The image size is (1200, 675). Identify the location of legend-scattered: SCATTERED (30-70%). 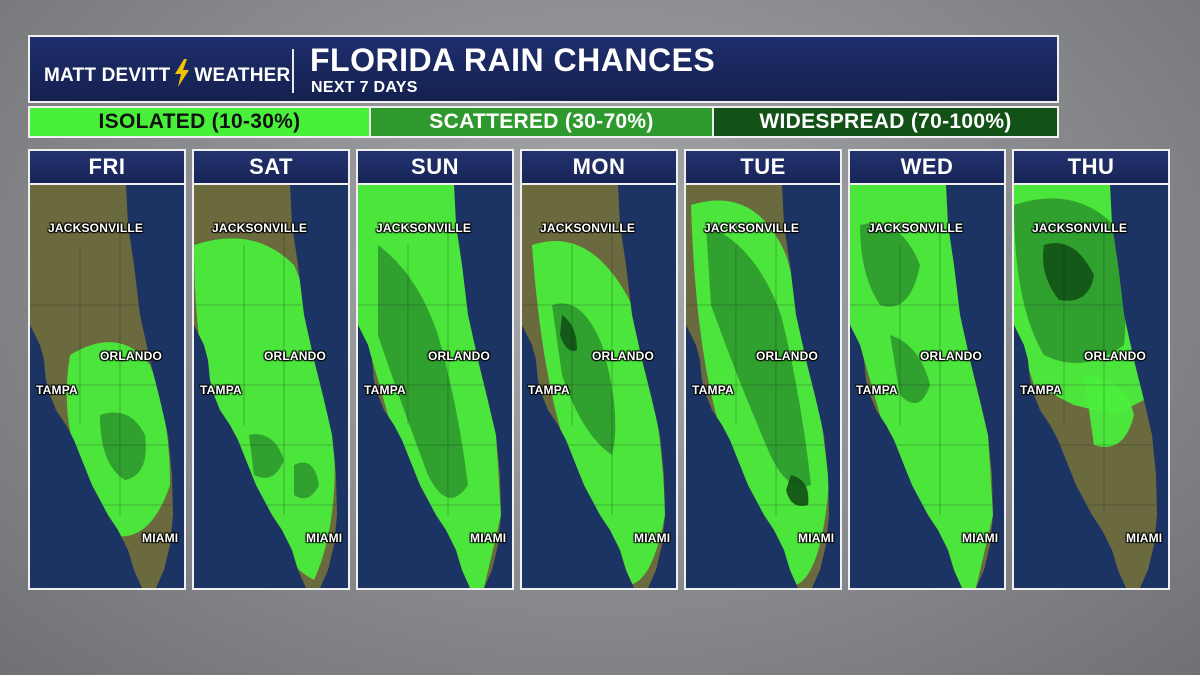
(542, 122).